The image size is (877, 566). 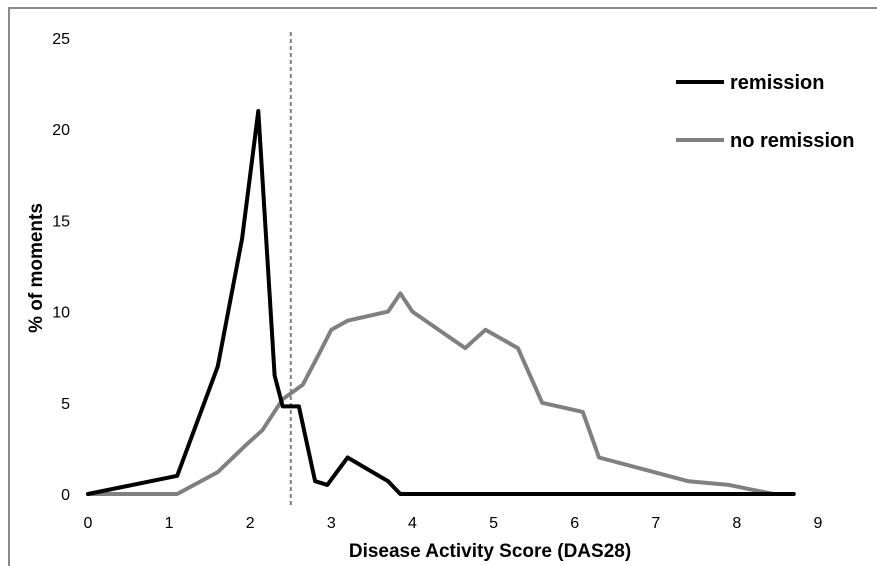 What do you see at coordinates (169, 523) in the screenshot?
I see `x-tick-label: 1` at bounding box center [169, 523].